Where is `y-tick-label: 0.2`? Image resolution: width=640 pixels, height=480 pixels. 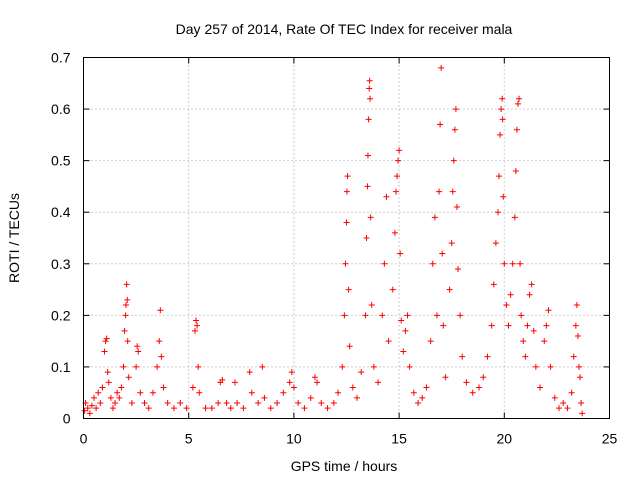 y-tick-label: 0.2 is located at coordinates (61, 315).